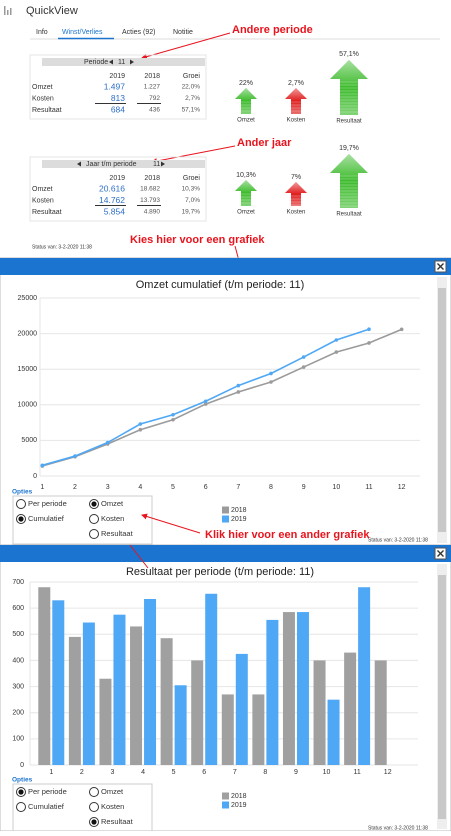 Image resolution: width=451 pixels, height=836 pixels. Describe the element at coordinates (35, 476) in the screenshot. I see `y-tick-label: 0` at that location.